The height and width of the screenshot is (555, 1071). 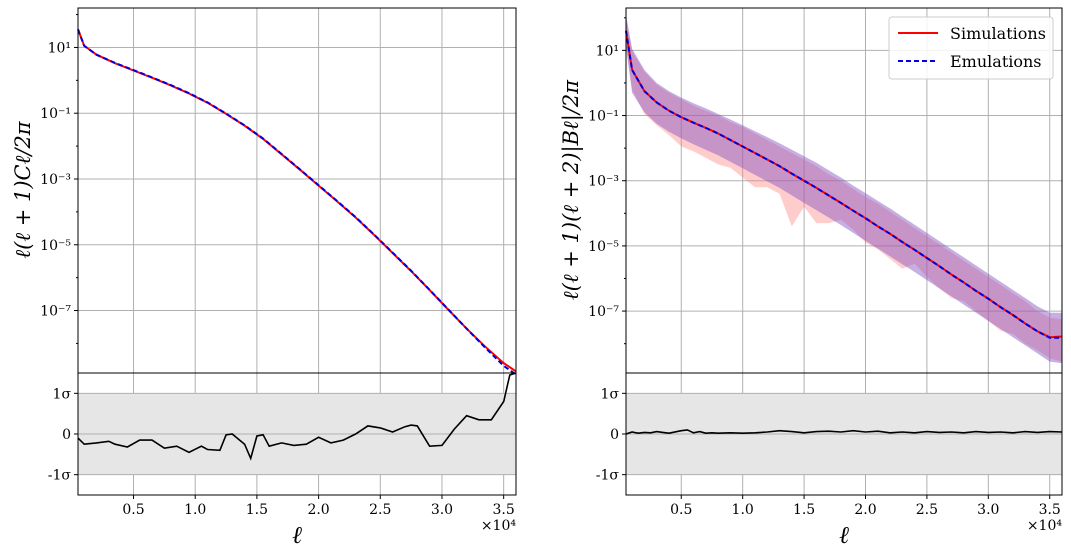 I want to click on left-res-y-tick-label: 0, so click(x=66, y=435).